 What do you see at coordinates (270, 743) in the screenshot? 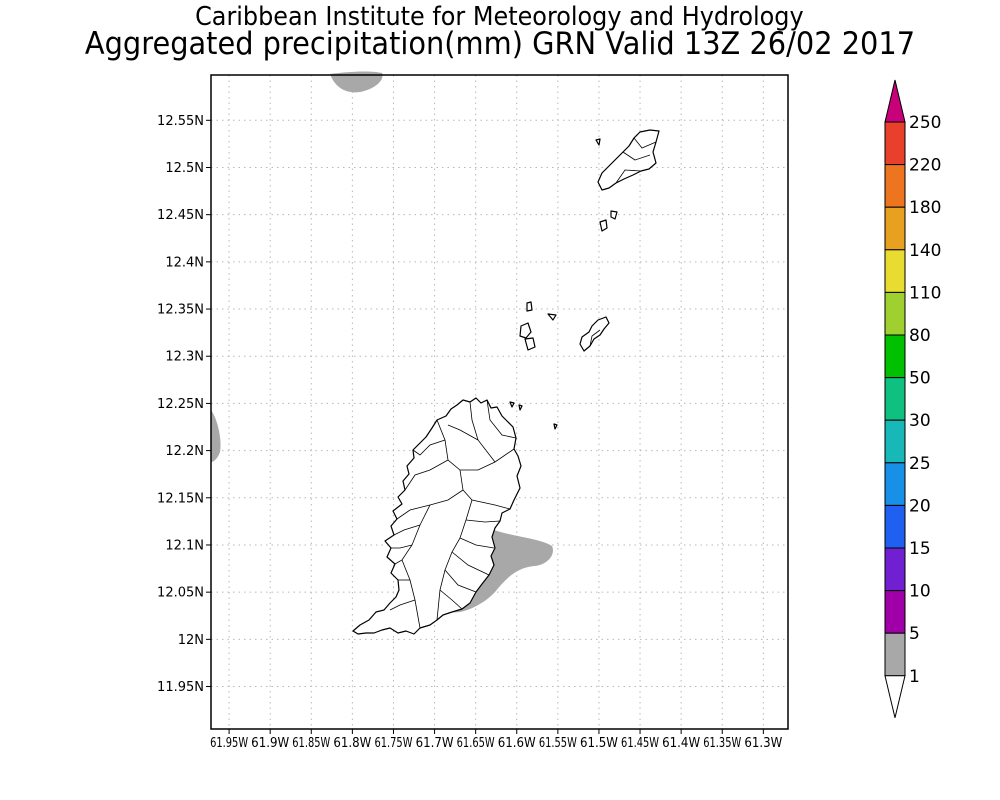
I see `lon-tick-label: 61.9W` at bounding box center [270, 743].